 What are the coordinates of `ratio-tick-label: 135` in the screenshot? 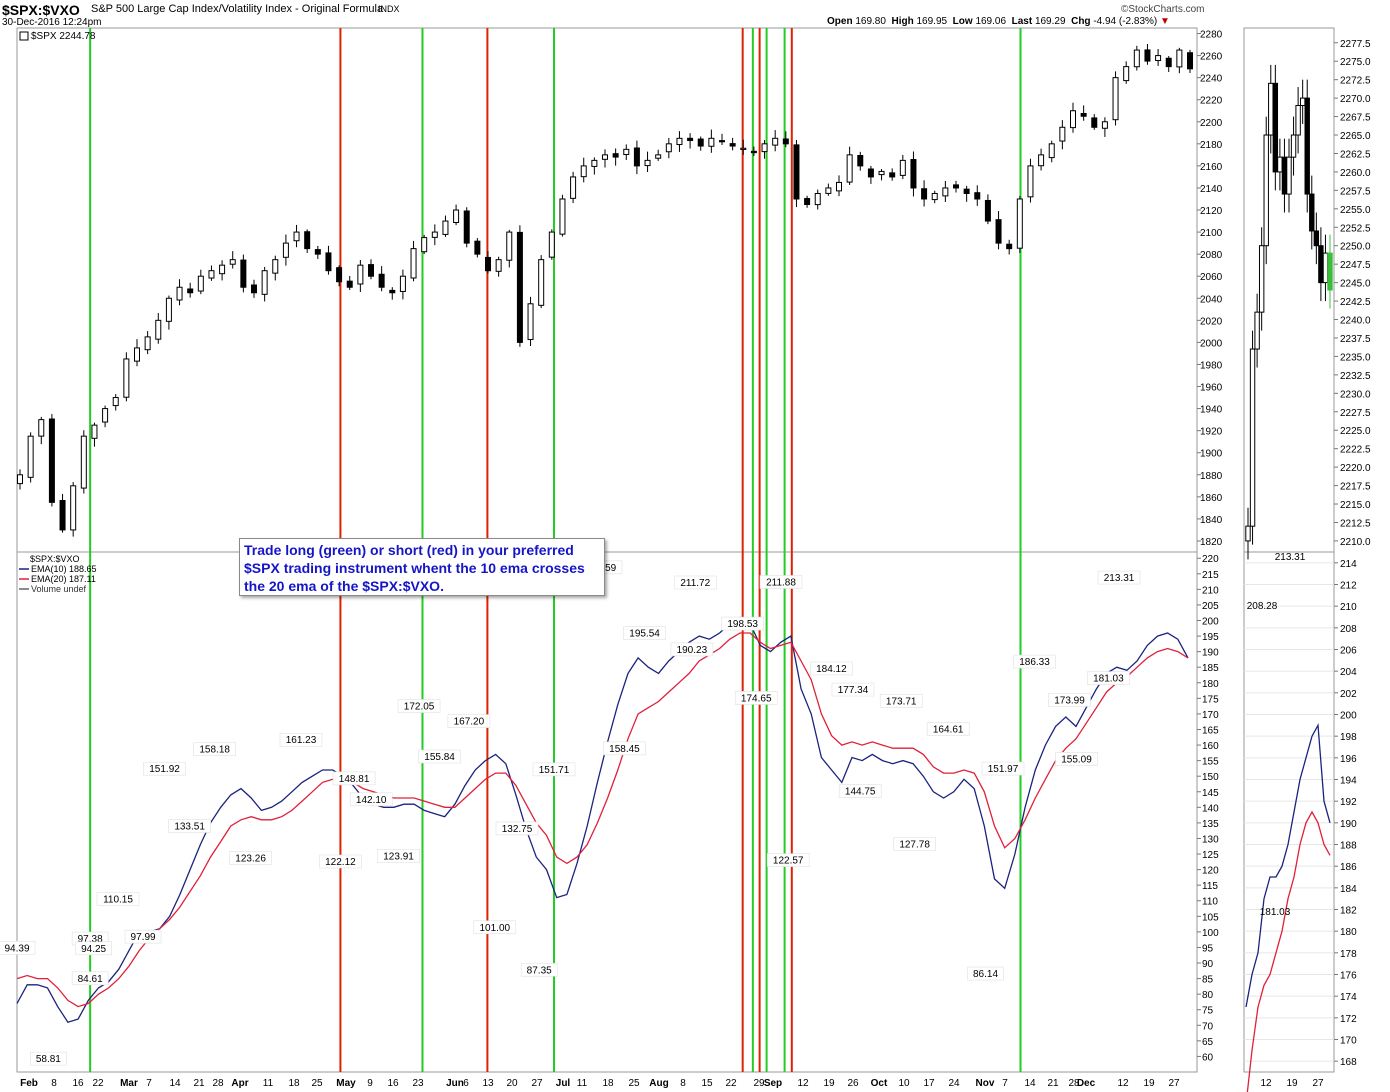 It's located at (1210, 824).